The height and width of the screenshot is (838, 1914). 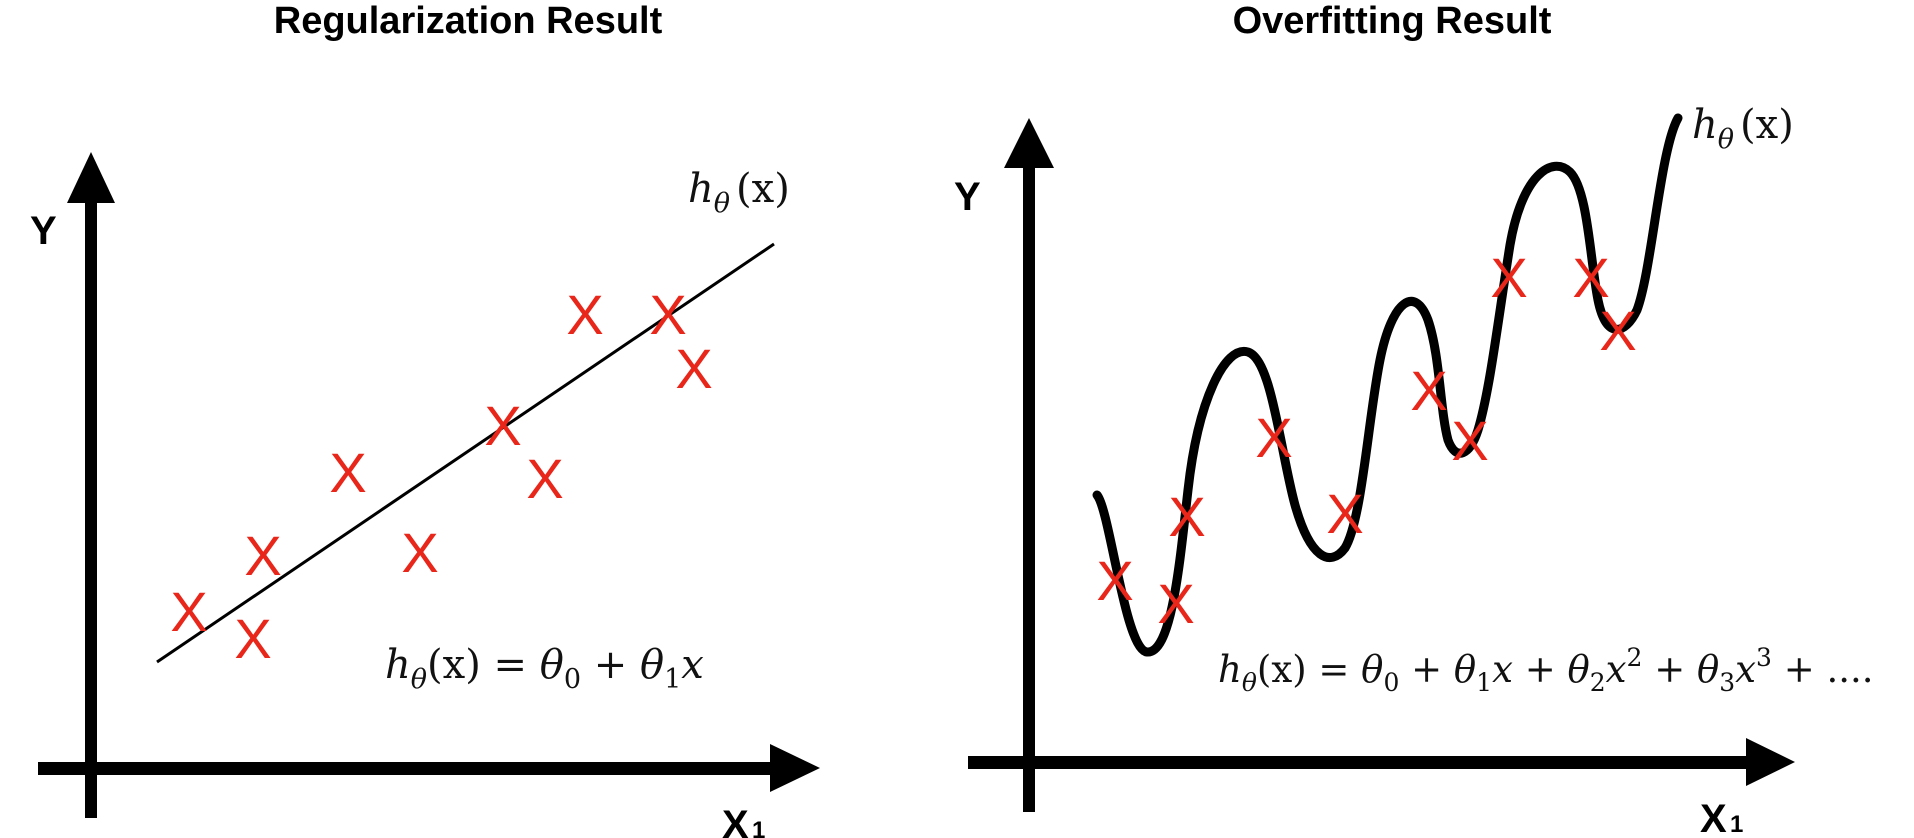 I want to click on right-marker-3: X, so click(x=1186, y=516).